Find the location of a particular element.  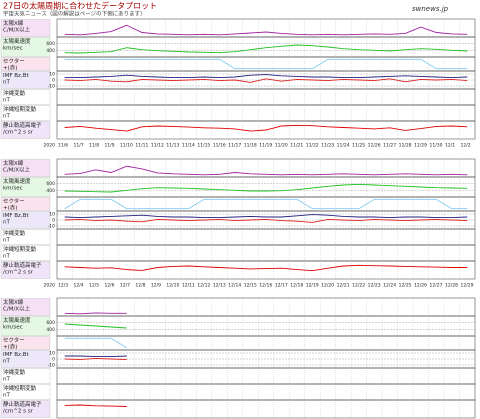

x-tick-label: 11/28 is located at coordinates (405, 146).